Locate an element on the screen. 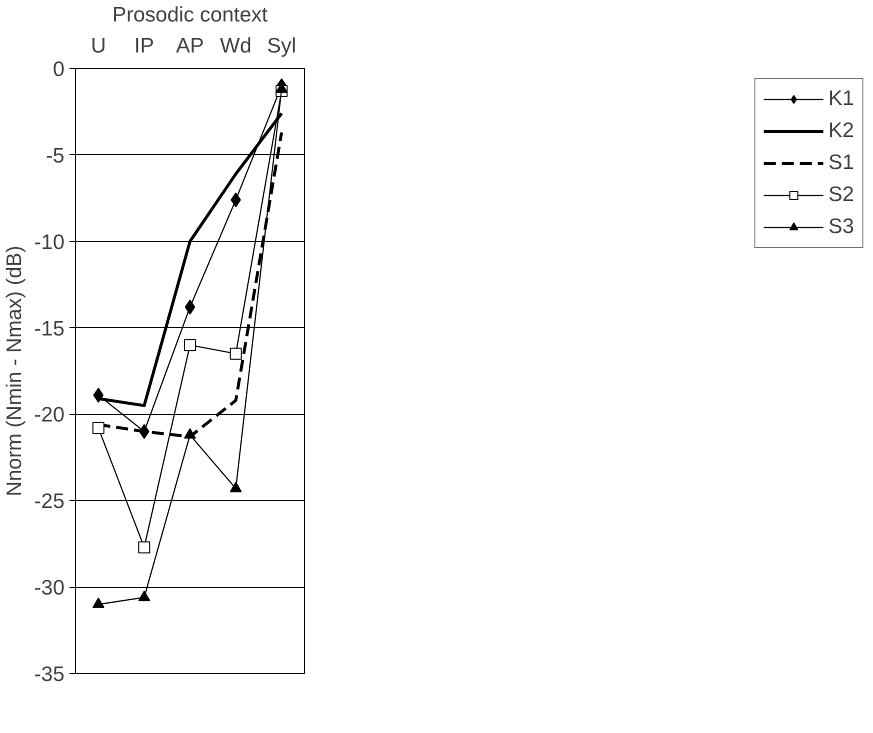 The height and width of the screenshot is (733, 873). legend-label: S1 is located at coordinates (841, 163).